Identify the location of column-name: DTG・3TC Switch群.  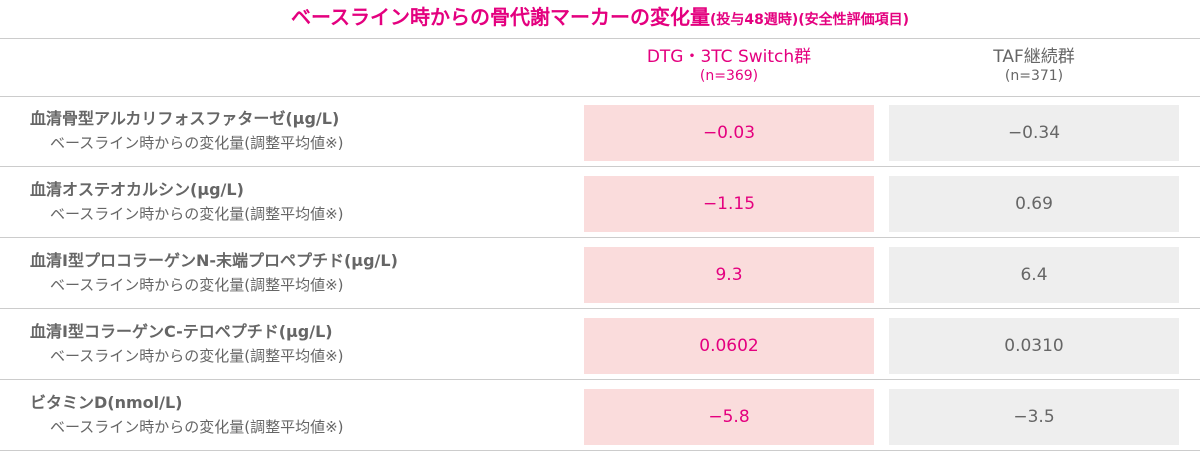
(729, 57).